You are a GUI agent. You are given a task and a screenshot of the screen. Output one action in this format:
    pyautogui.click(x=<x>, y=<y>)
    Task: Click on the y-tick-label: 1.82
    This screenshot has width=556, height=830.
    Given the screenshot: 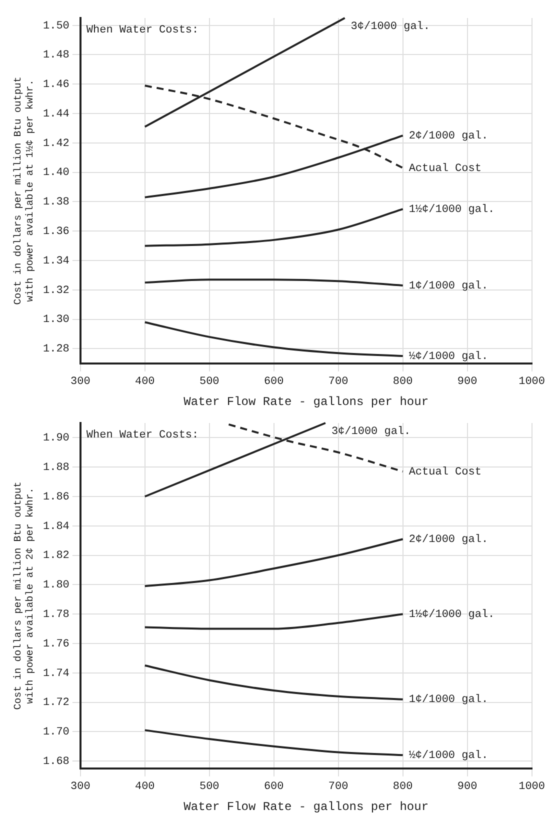 What is the action you would take?
    pyautogui.click(x=56, y=556)
    